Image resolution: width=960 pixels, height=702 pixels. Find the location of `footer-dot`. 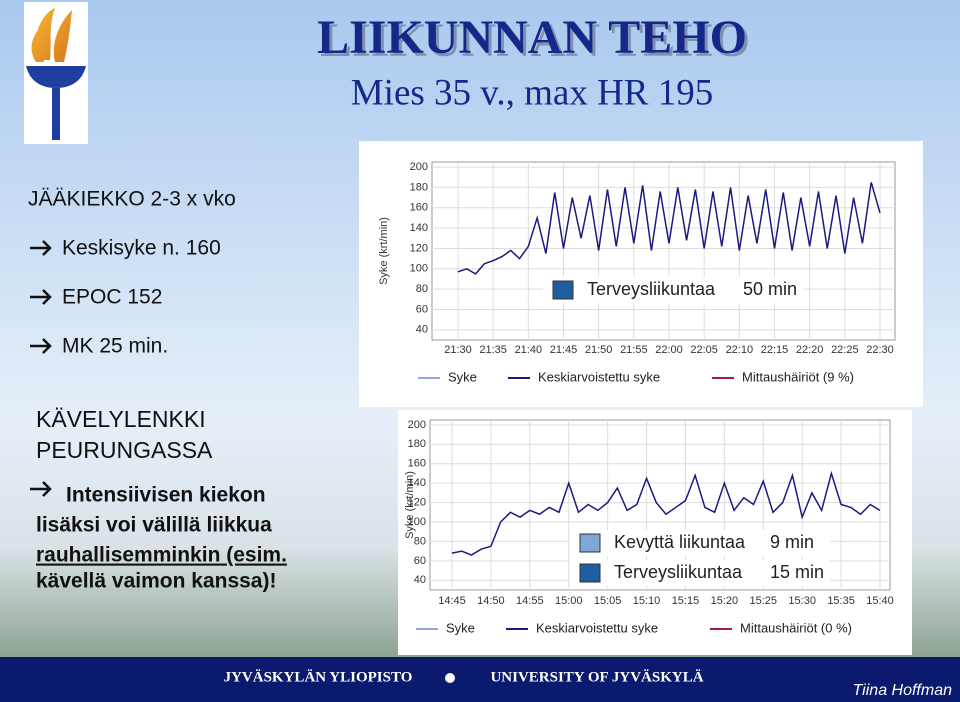

footer-dot is located at coordinates (450, 678).